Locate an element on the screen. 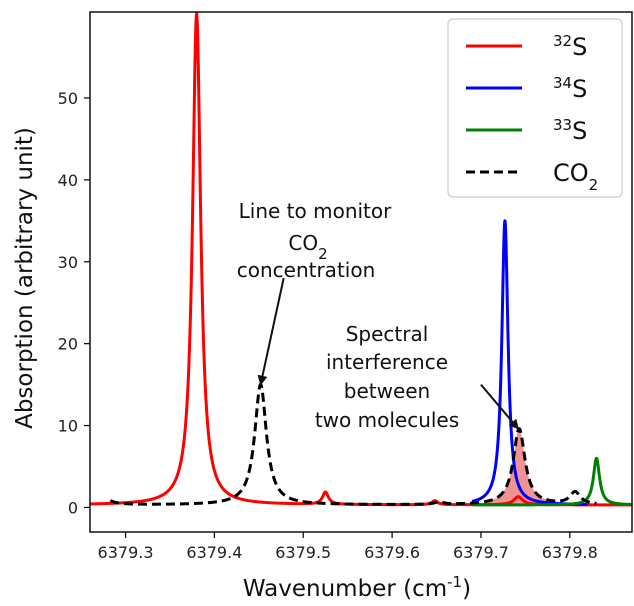  legend-entry-34s-element: S is located at coordinates (579, 89).